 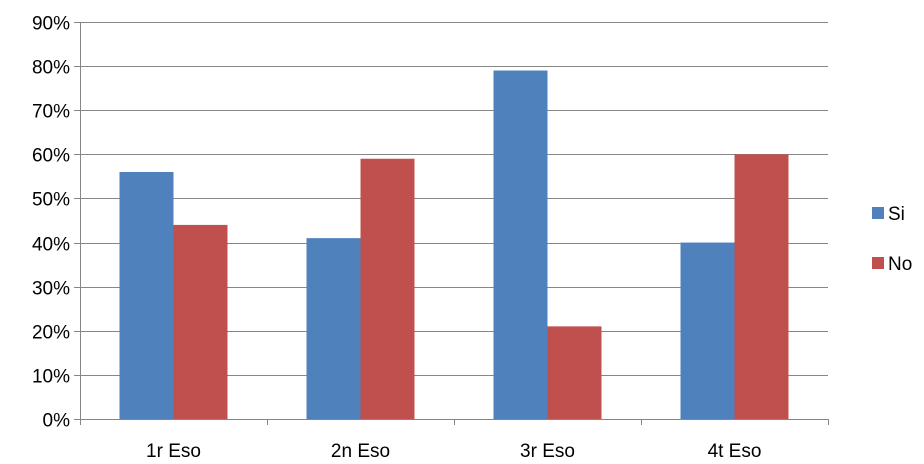 I want to click on legend-label: Si, so click(x=896, y=214).